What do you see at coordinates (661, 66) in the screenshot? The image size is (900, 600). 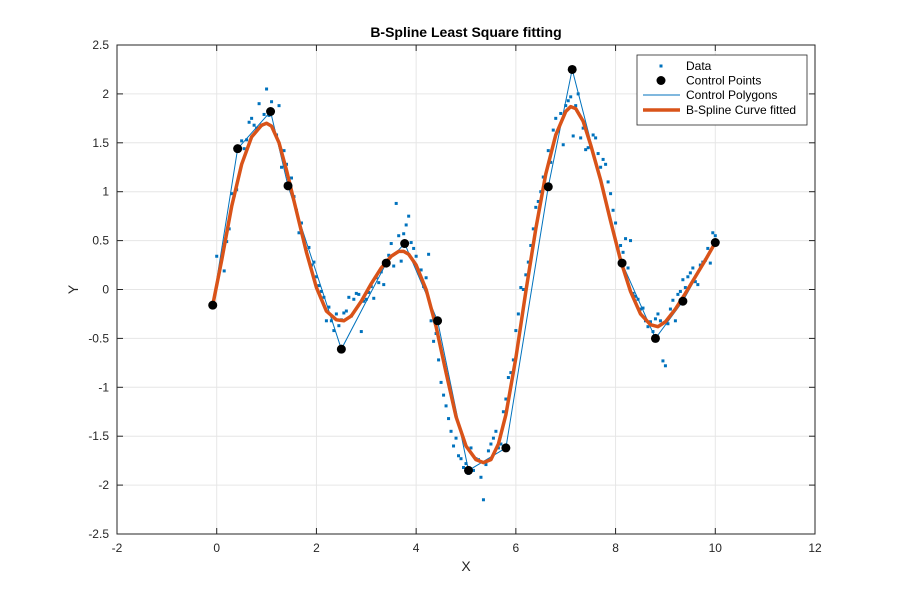 I see `legend-data-marker` at bounding box center [661, 66].